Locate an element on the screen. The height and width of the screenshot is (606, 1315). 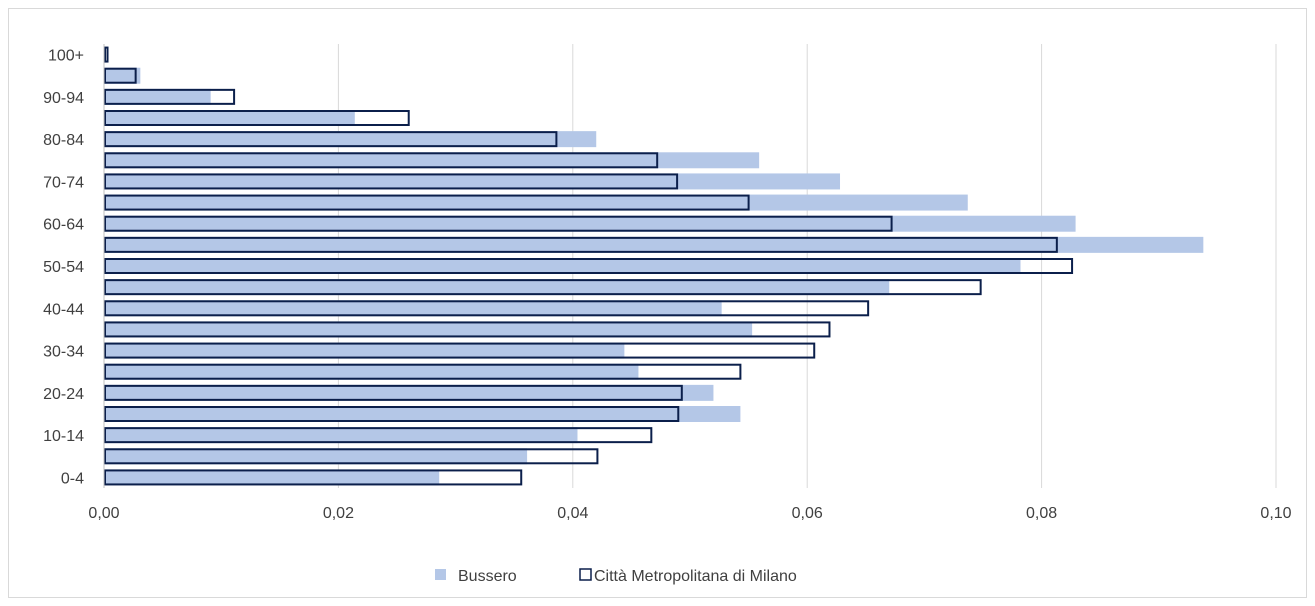
x-tick-label: 0,00 is located at coordinates (103, 513).